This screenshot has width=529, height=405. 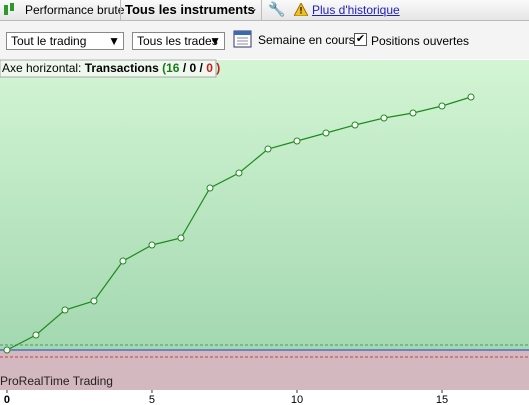 What do you see at coordinates (56, 381) in the screenshot?
I see `watermark: ProRealTime Trading` at bounding box center [56, 381].